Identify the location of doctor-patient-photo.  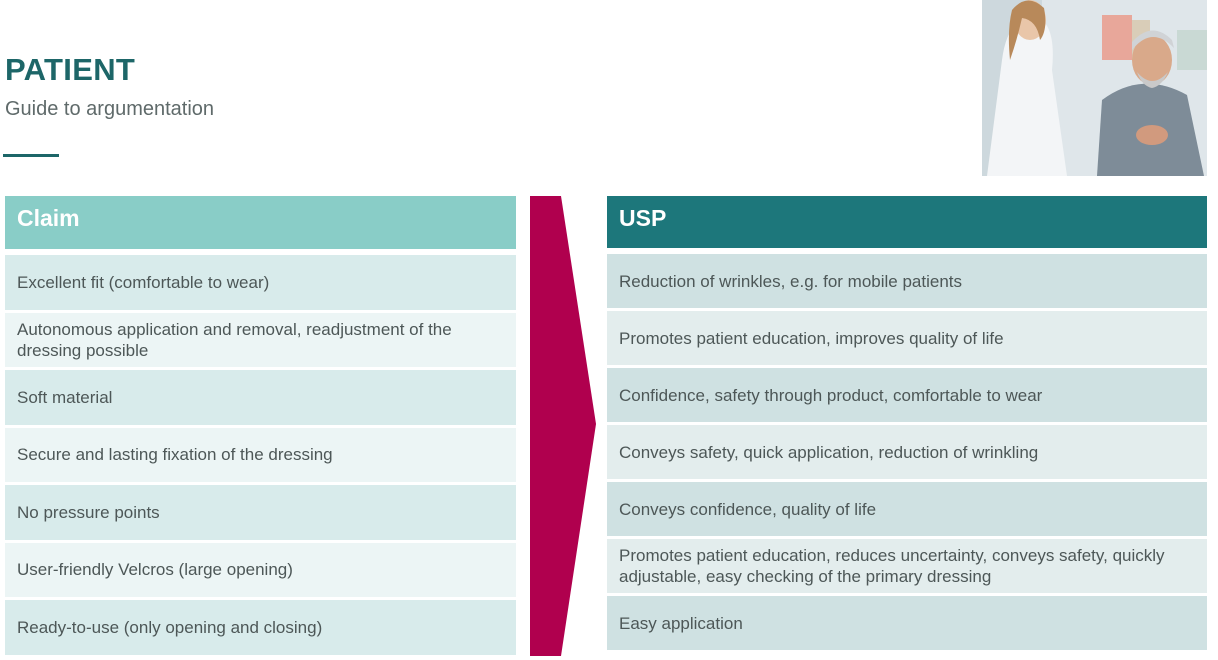
(1094, 88).